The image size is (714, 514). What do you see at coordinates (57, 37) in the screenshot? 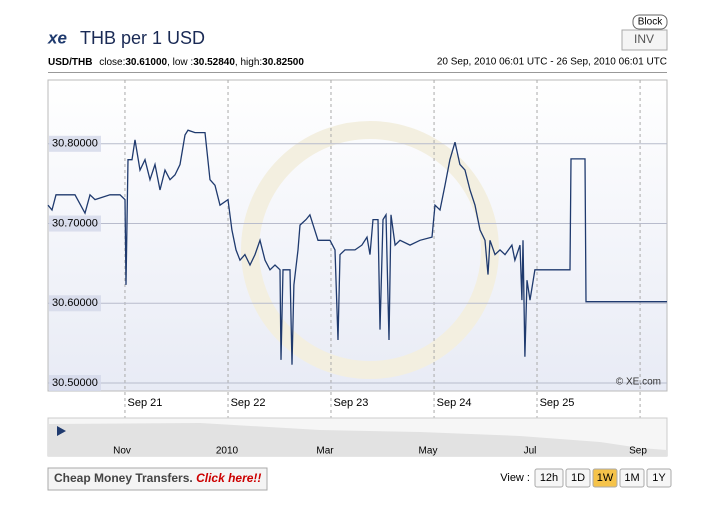
I see `logo: xe` at bounding box center [57, 37].